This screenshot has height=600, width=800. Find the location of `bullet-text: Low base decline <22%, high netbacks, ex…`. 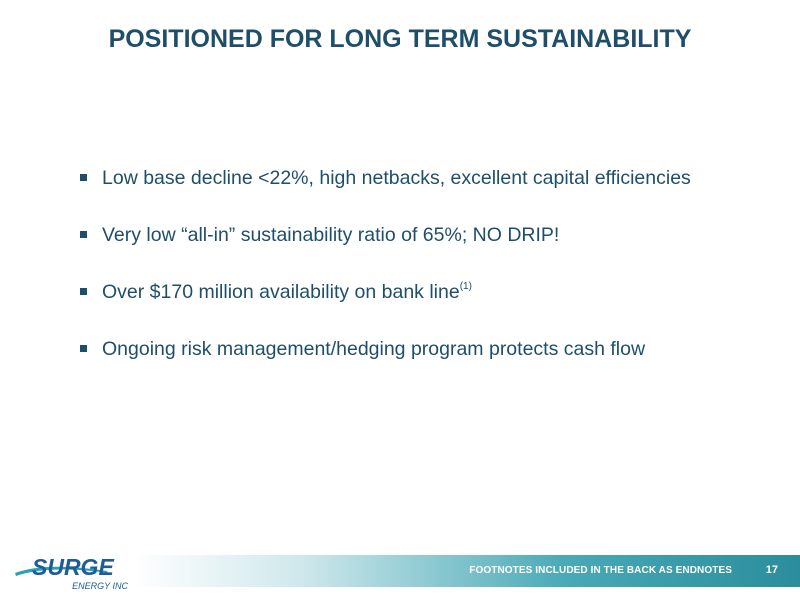

bullet-text: Low base decline <22%, high netbacks, ex… is located at coordinates (396, 178).